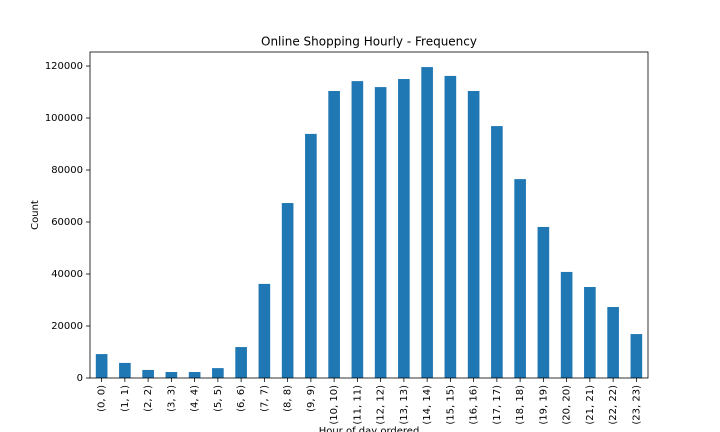 This screenshot has height=432, width=720. What do you see at coordinates (369, 429) in the screenshot?
I see `x-axis-label: Hour of day ordered` at bounding box center [369, 429].